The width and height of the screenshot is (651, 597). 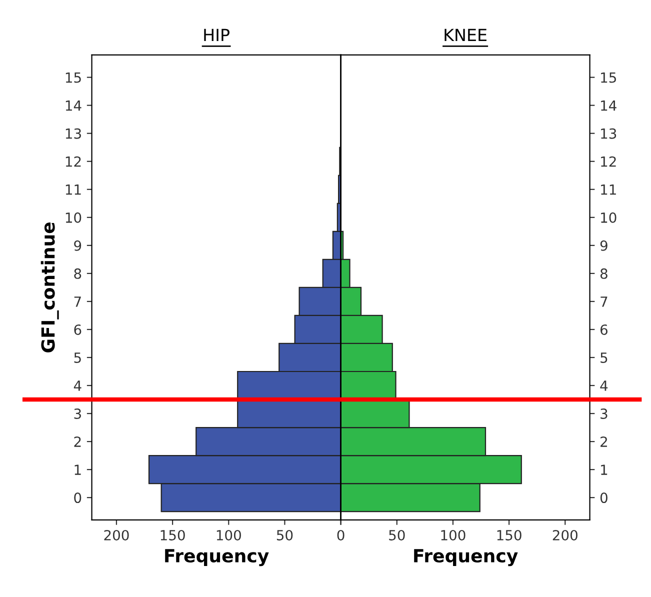 What do you see at coordinates (49, 287) in the screenshot?
I see `y-axis-title: GFI_continue` at bounding box center [49, 287].